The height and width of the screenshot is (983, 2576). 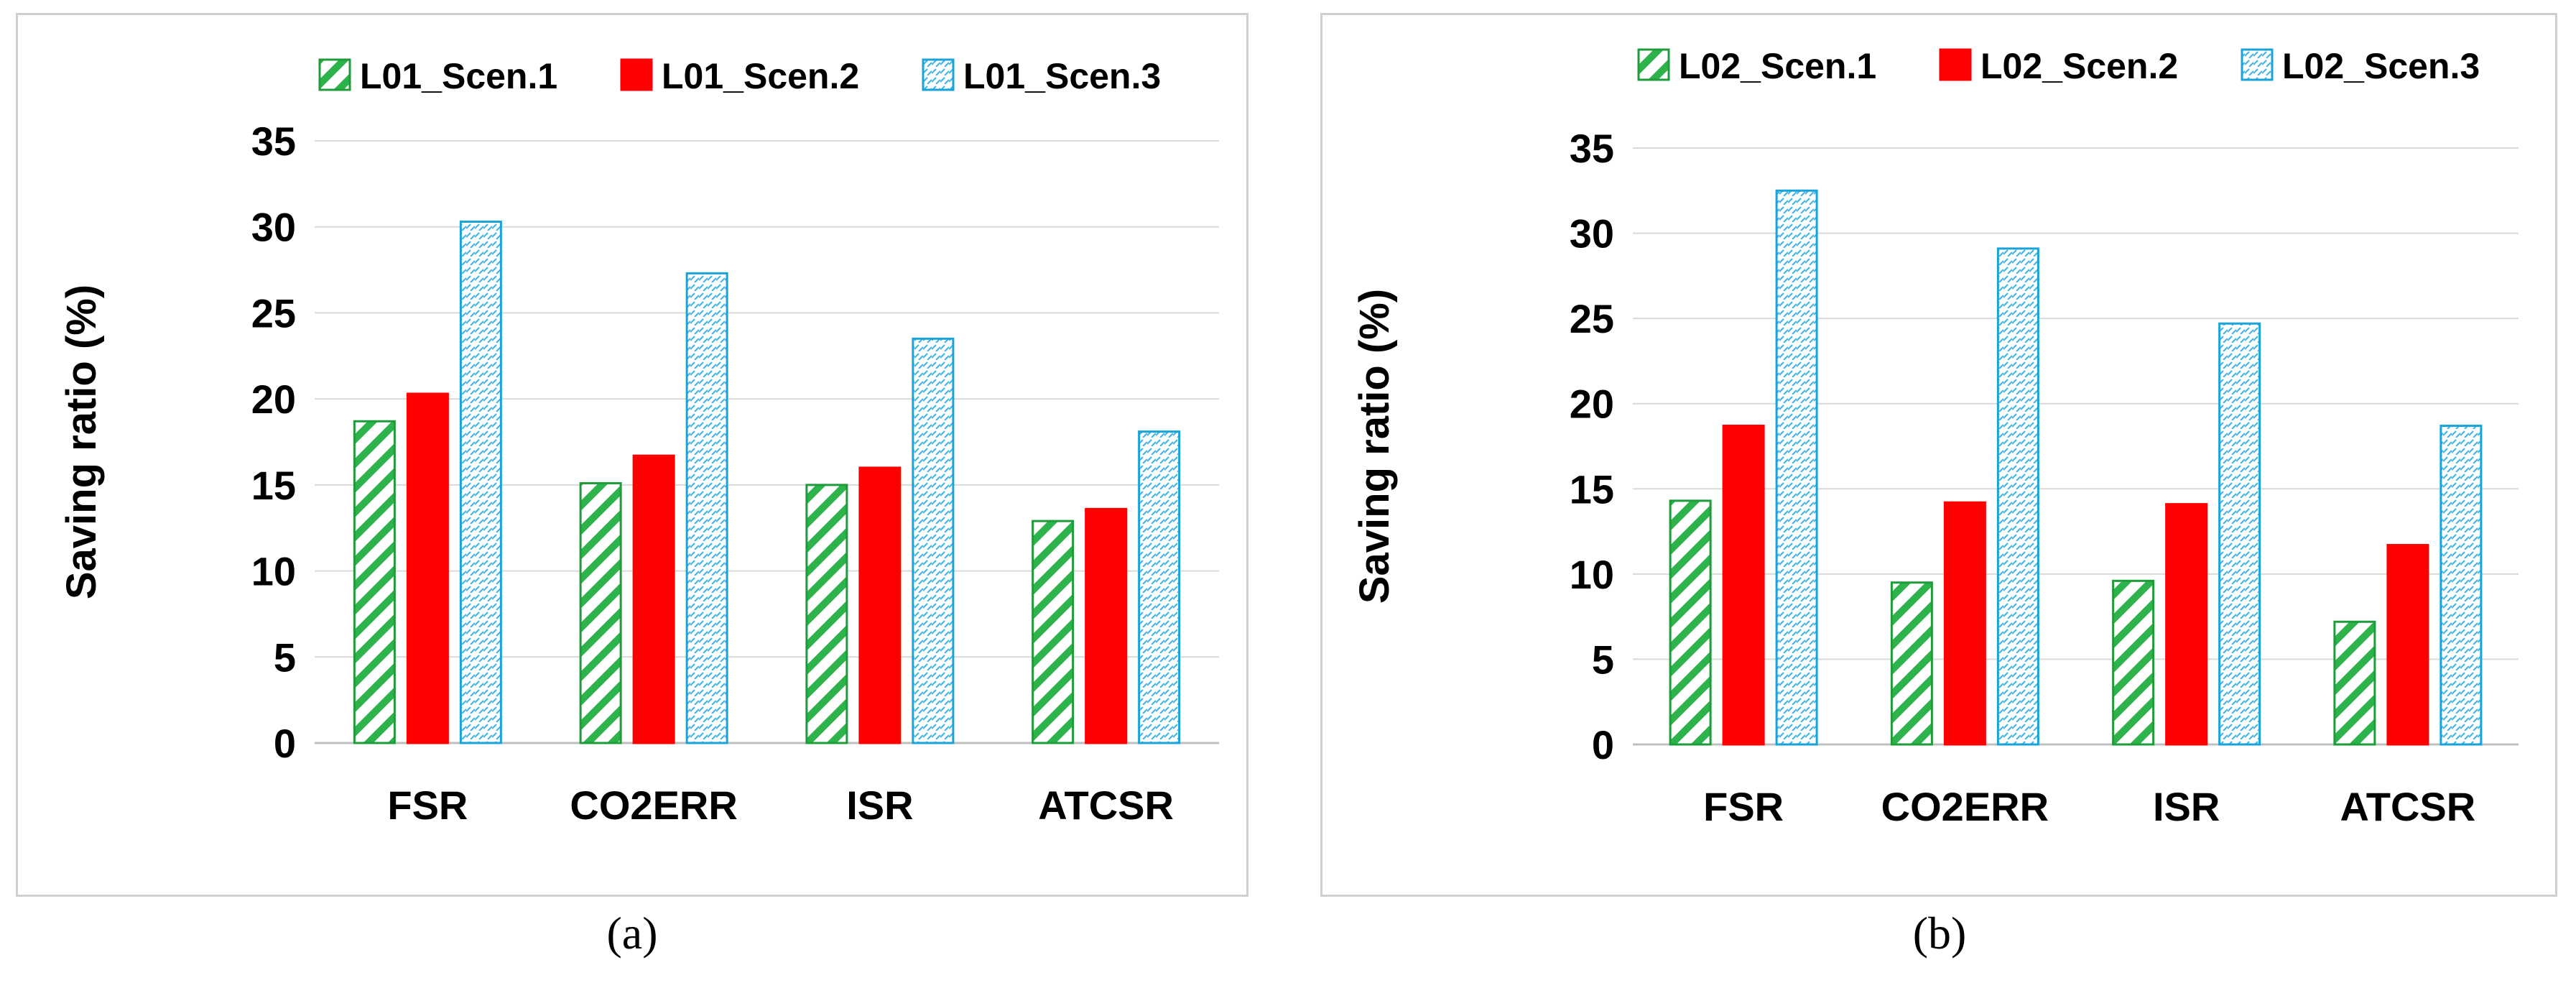 I want to click on bar-l01-scen-3-co2err, so click(x=706, y=508).